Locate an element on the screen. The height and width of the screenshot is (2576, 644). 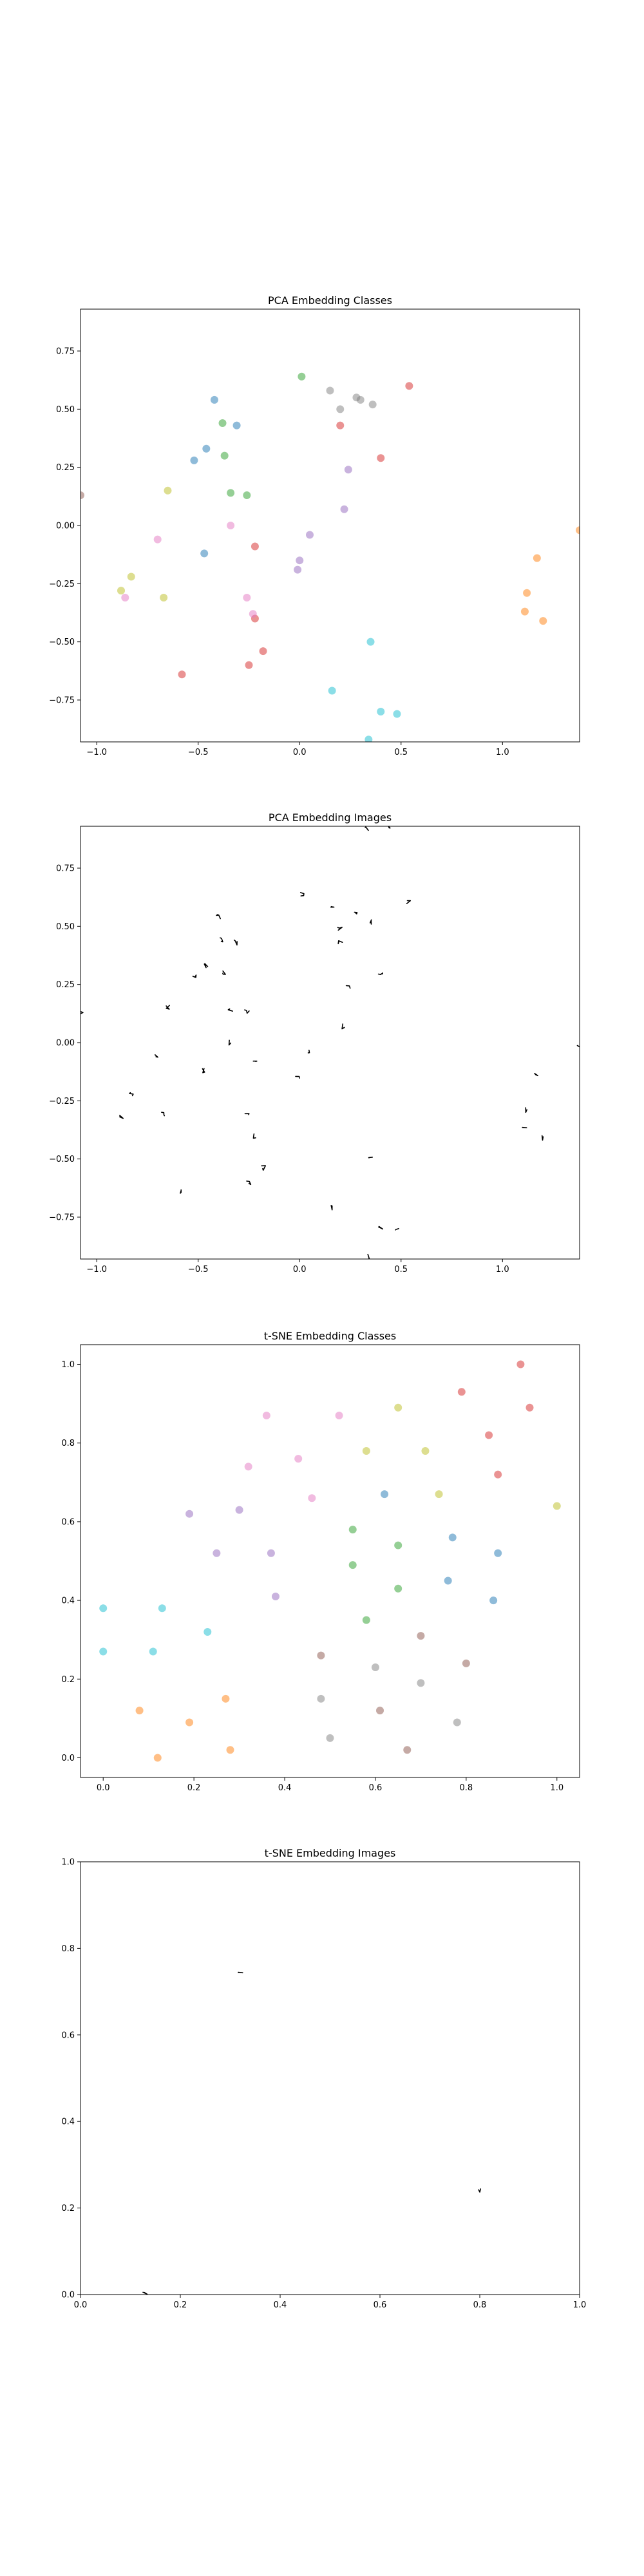
x-tick-label: 0.0 is located at coordinates (104, 1788).